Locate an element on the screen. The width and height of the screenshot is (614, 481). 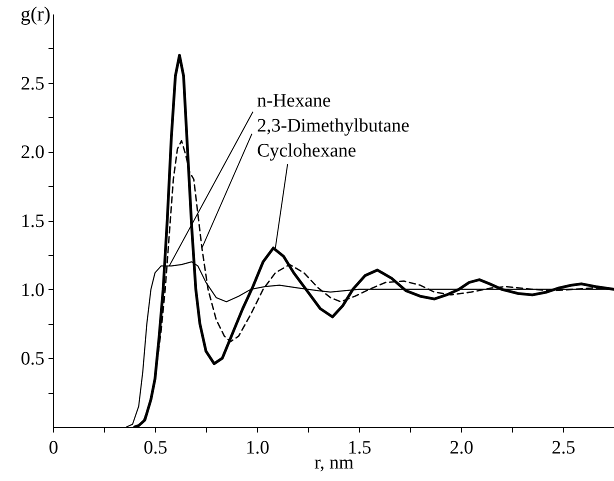
x-tick-label: 0.5 is located at coordinates (156, 448).